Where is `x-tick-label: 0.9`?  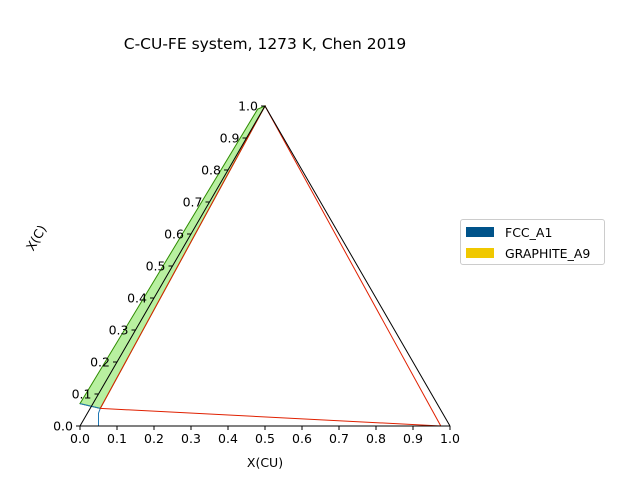 x-tick-label: 0.9 is located at coordinates (413, 438).